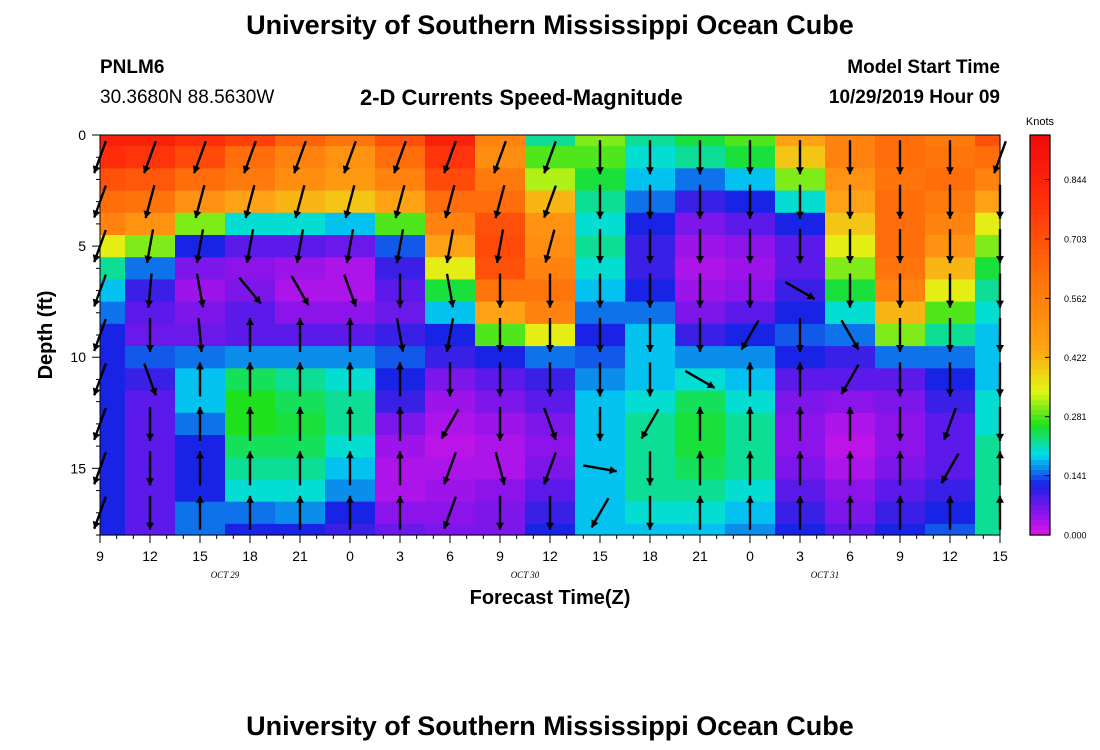 This screenshot has height=750, width=1100. I want to click on colorbar-tick-label: 0.844, so click(1075, 180).